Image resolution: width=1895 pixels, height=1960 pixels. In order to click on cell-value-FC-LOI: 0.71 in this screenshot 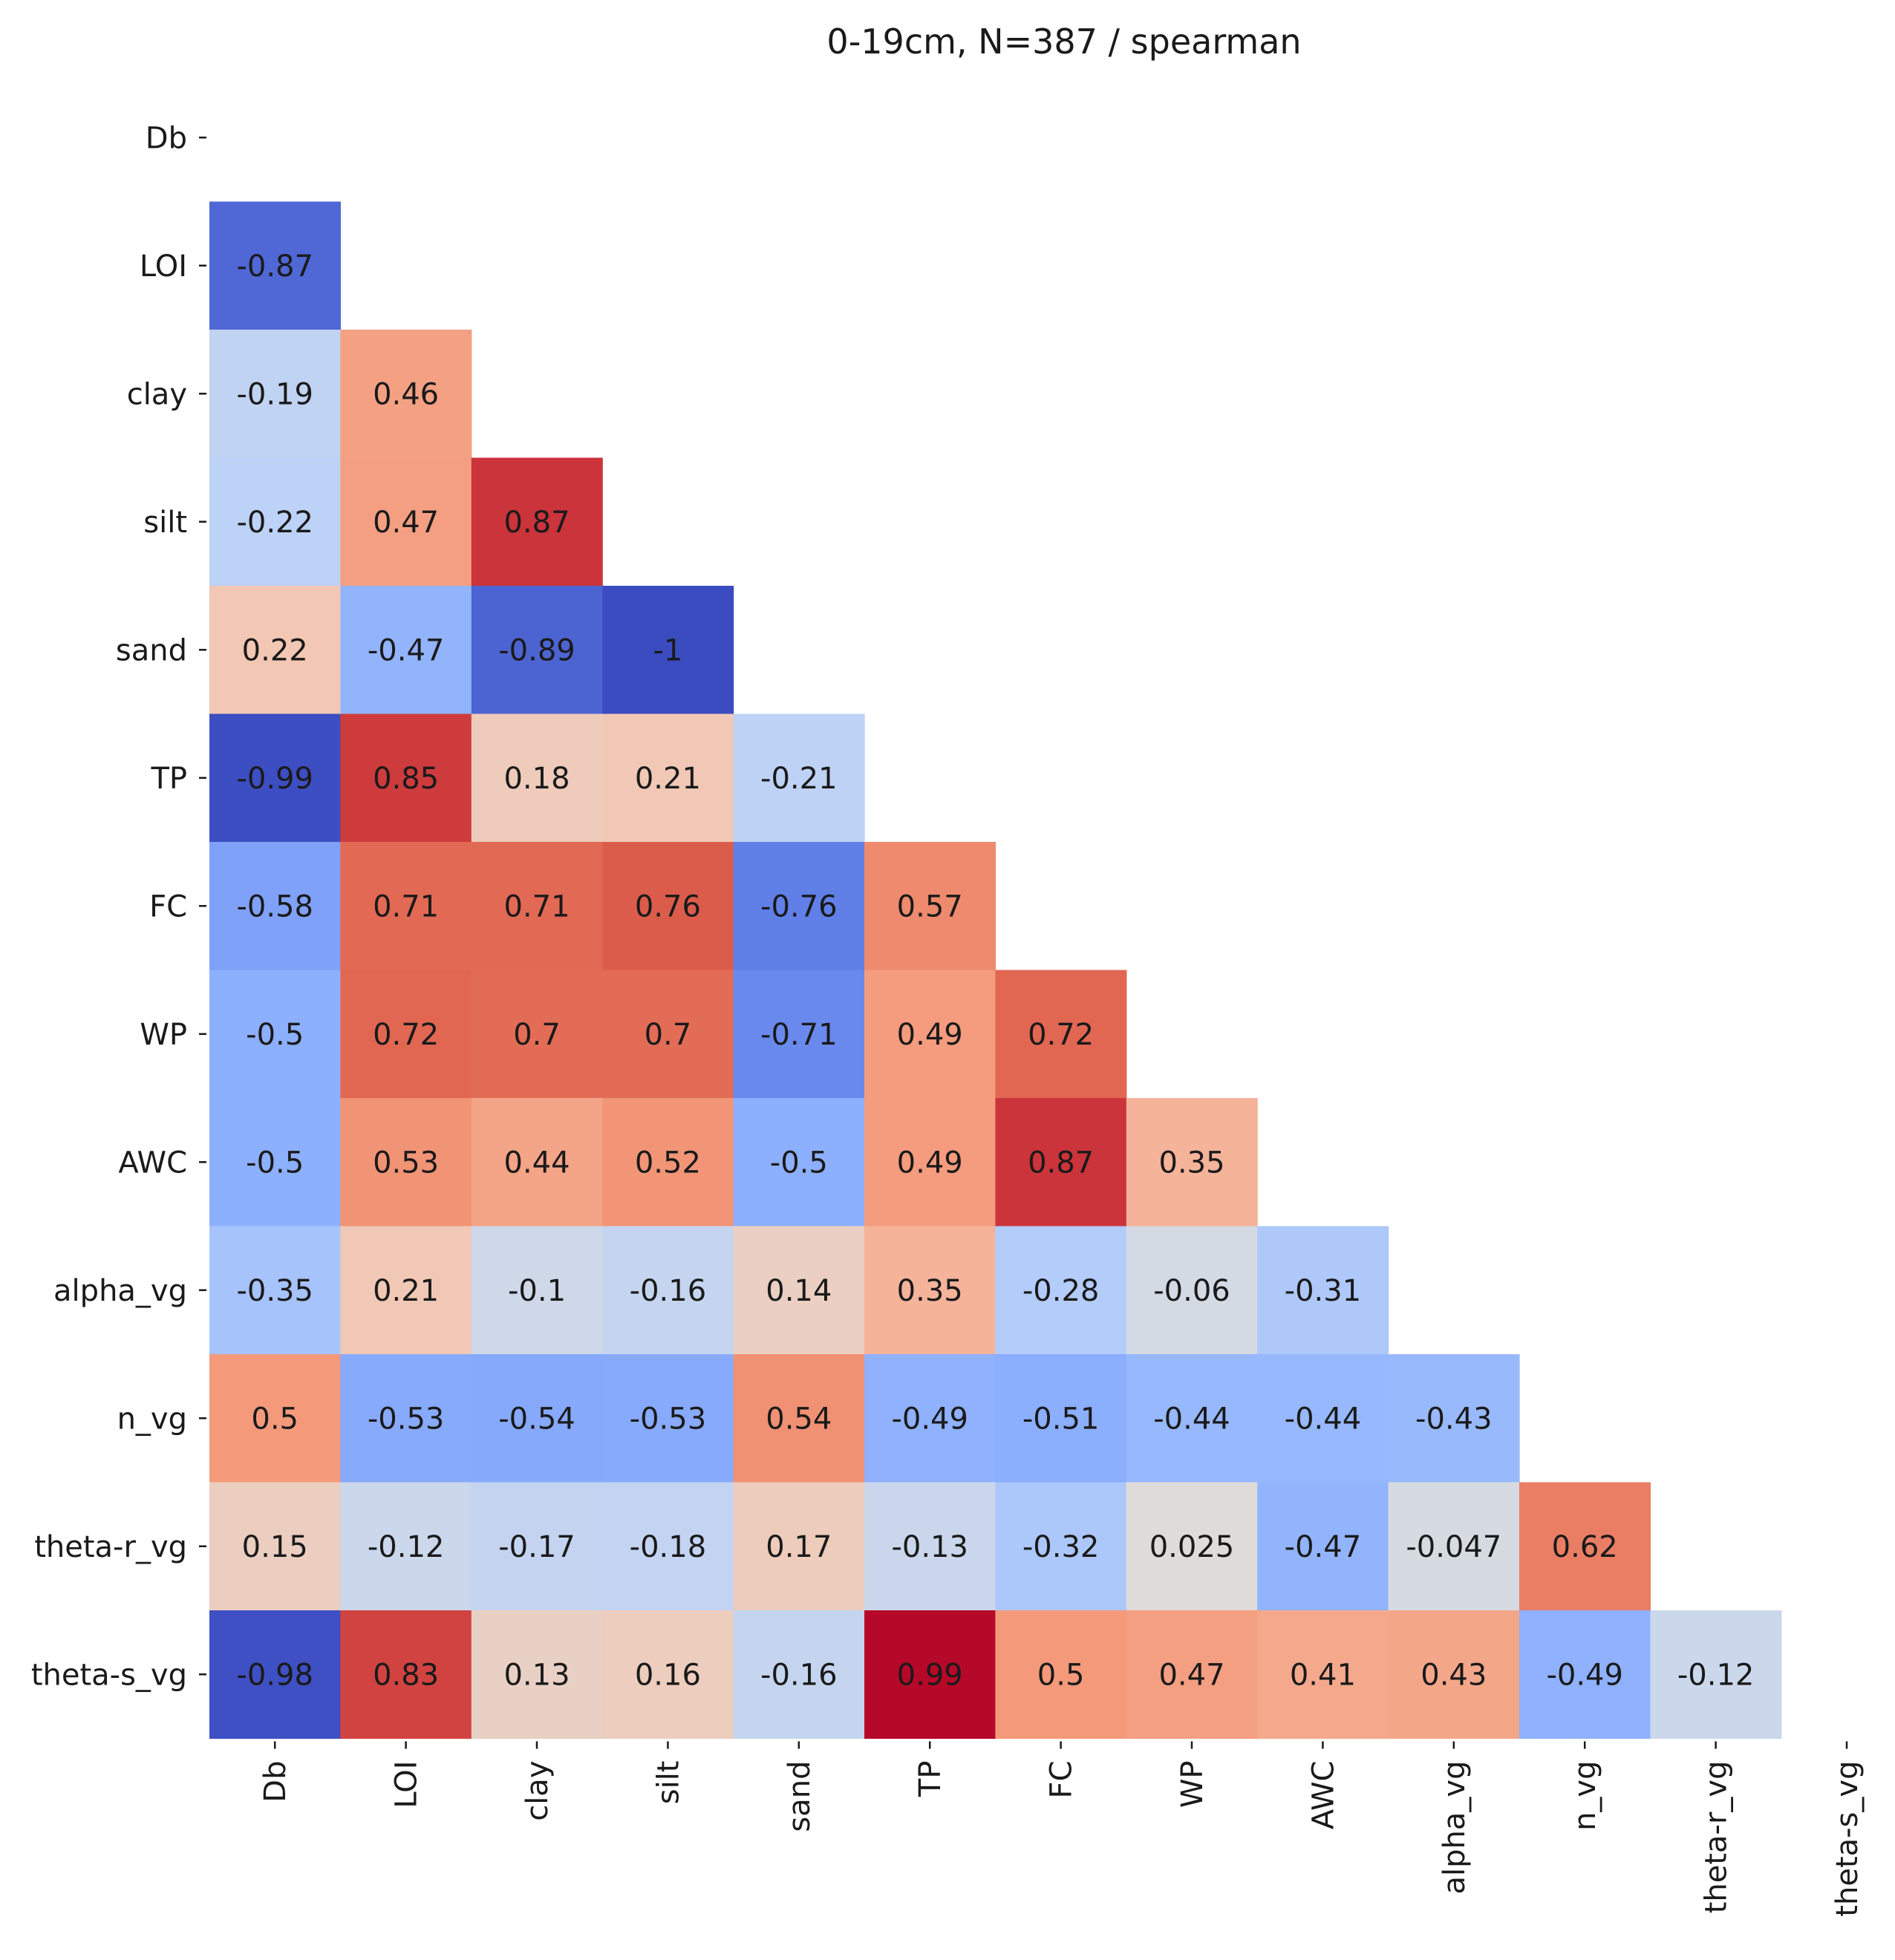, I will do `click(406, 906)`.